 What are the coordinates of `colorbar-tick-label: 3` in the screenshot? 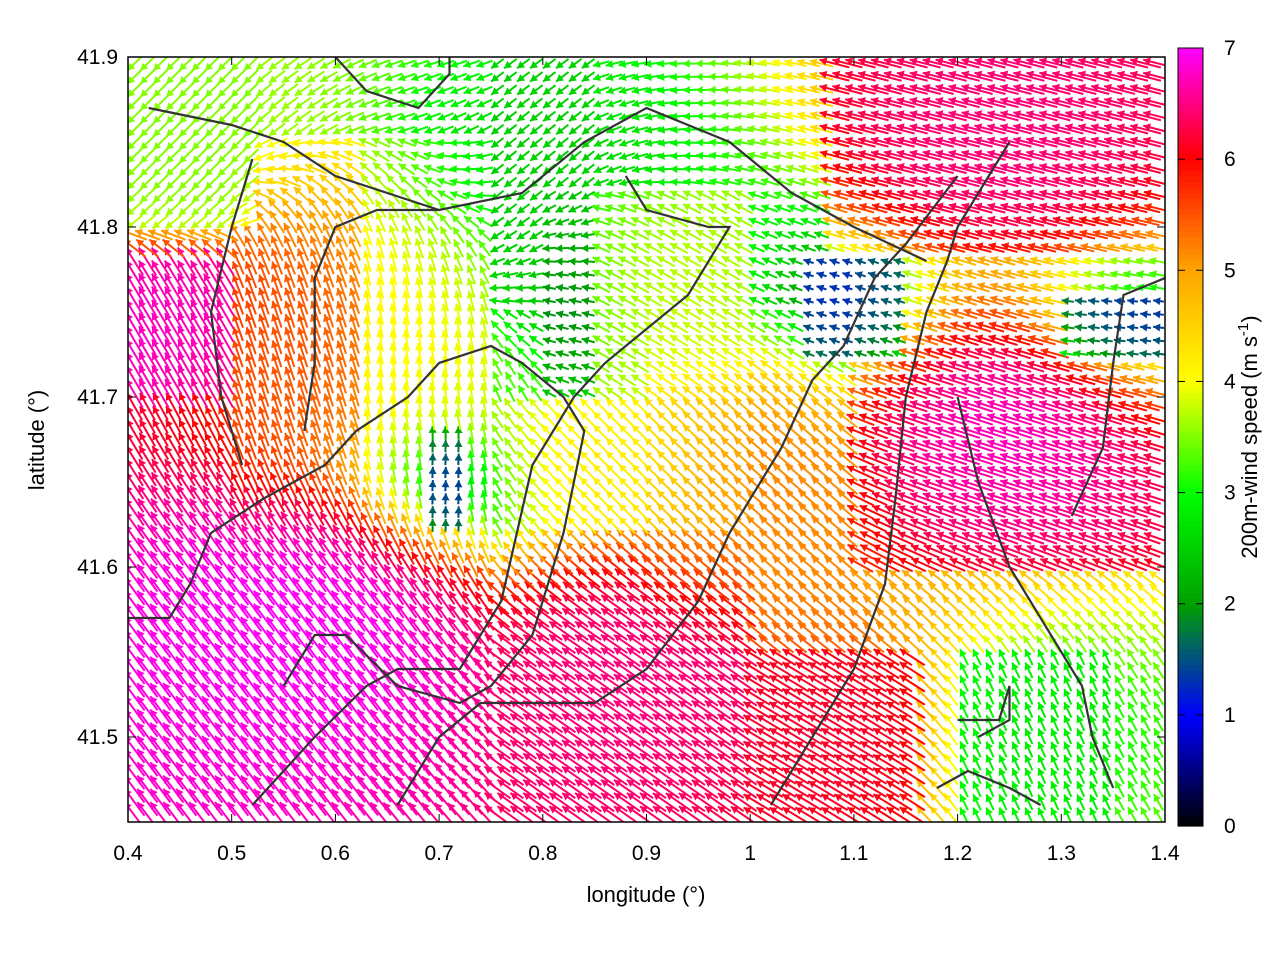 It's located at (1230, 493).